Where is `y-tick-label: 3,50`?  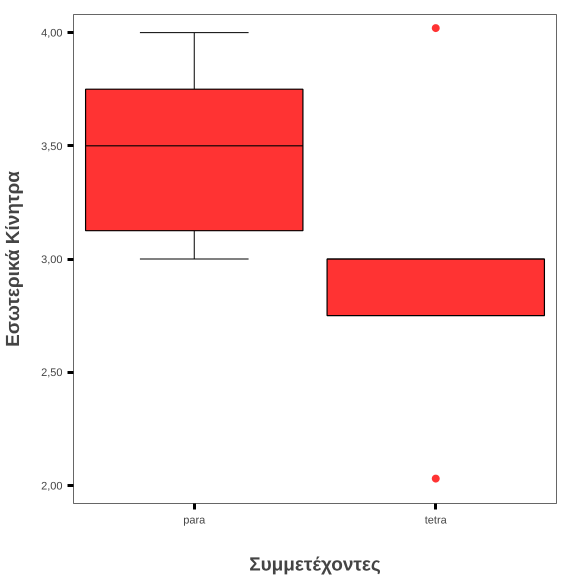
y-tick-label: 3,50 is located at coordinates (52, 146).